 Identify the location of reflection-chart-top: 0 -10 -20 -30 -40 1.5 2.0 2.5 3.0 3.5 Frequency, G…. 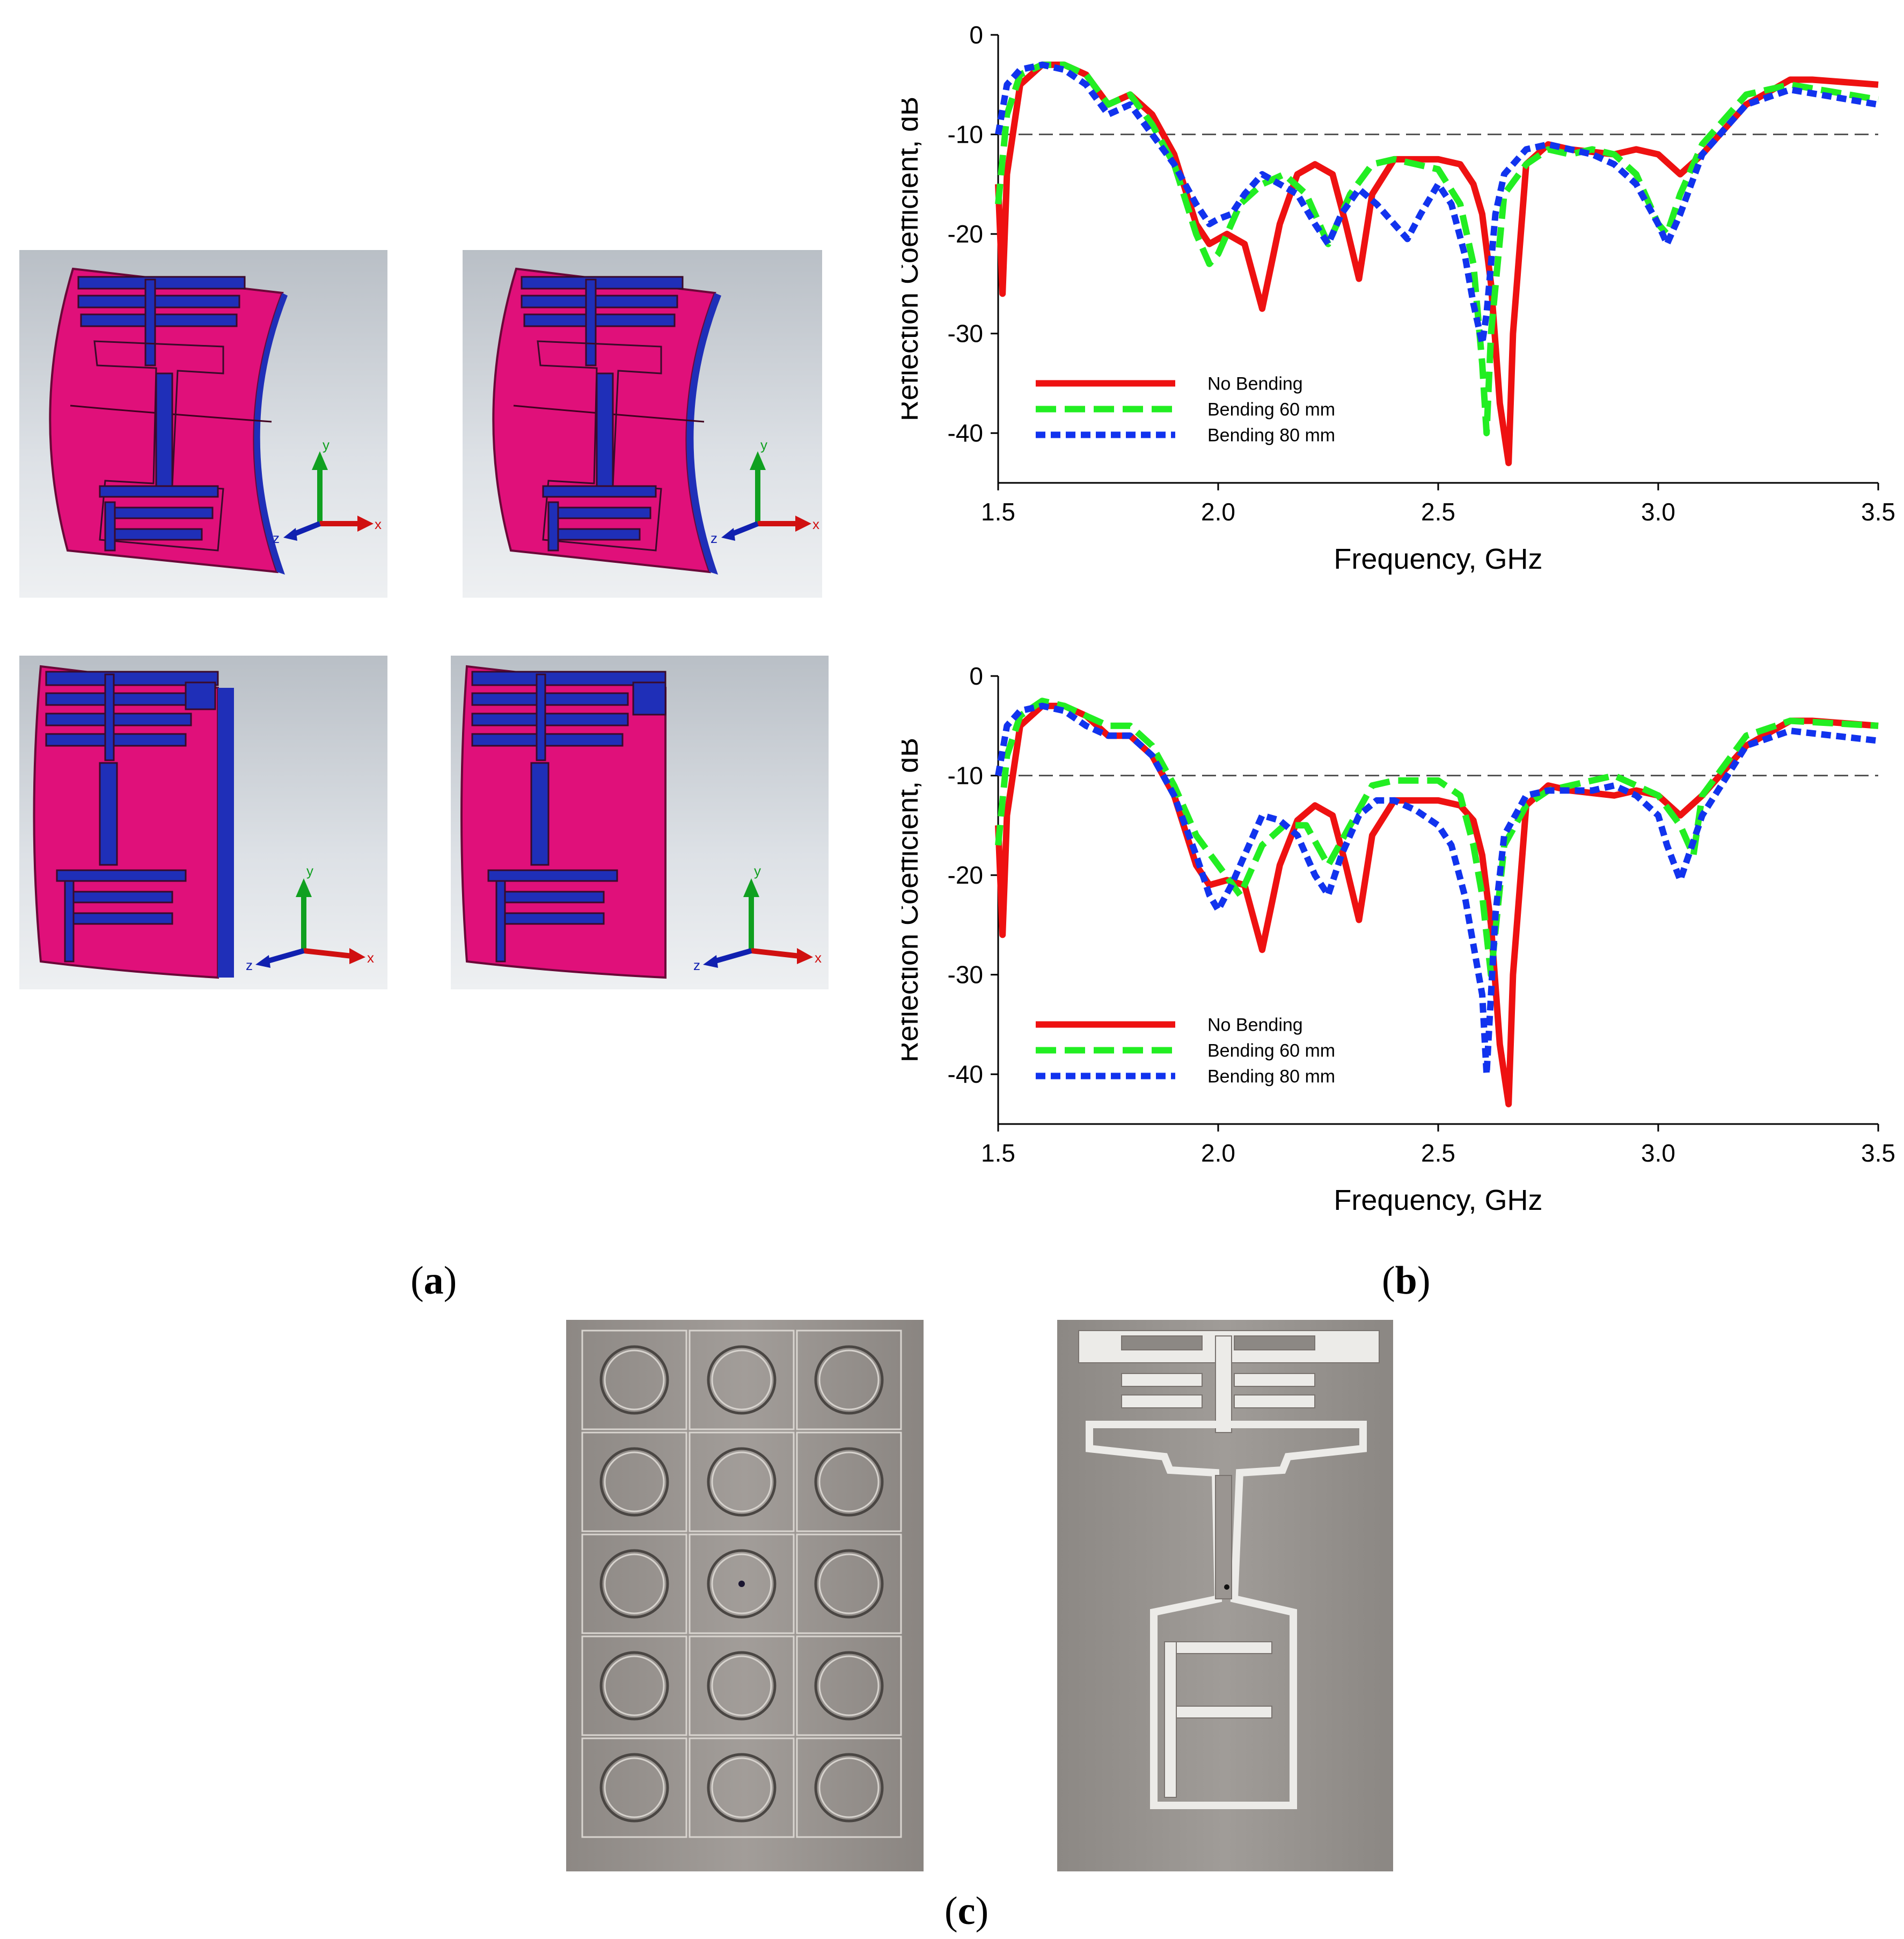
(1399, 298).